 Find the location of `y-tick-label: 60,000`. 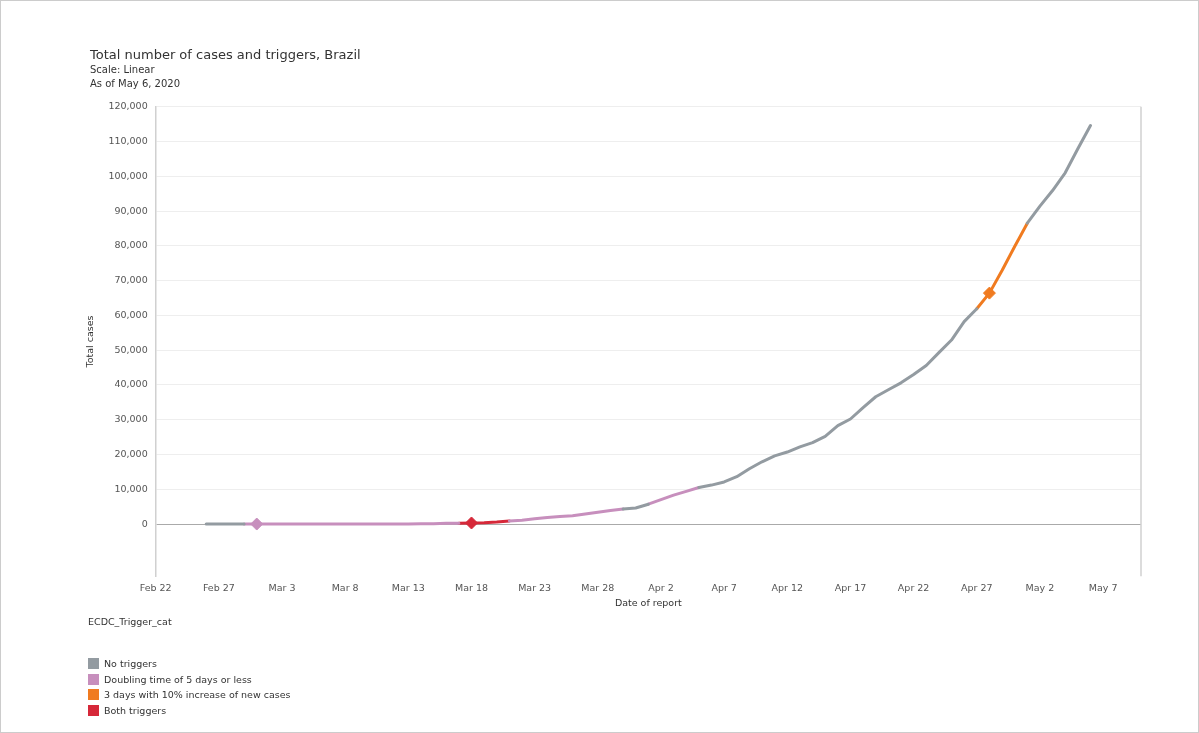

y-tick-label: 60,000 is located at coordinates (131, 314).